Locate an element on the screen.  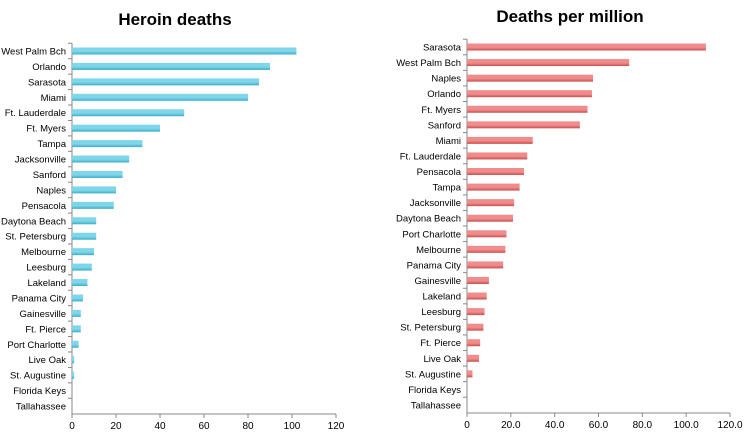
x-tick-label: 40 is located at coordinates (160, 426).